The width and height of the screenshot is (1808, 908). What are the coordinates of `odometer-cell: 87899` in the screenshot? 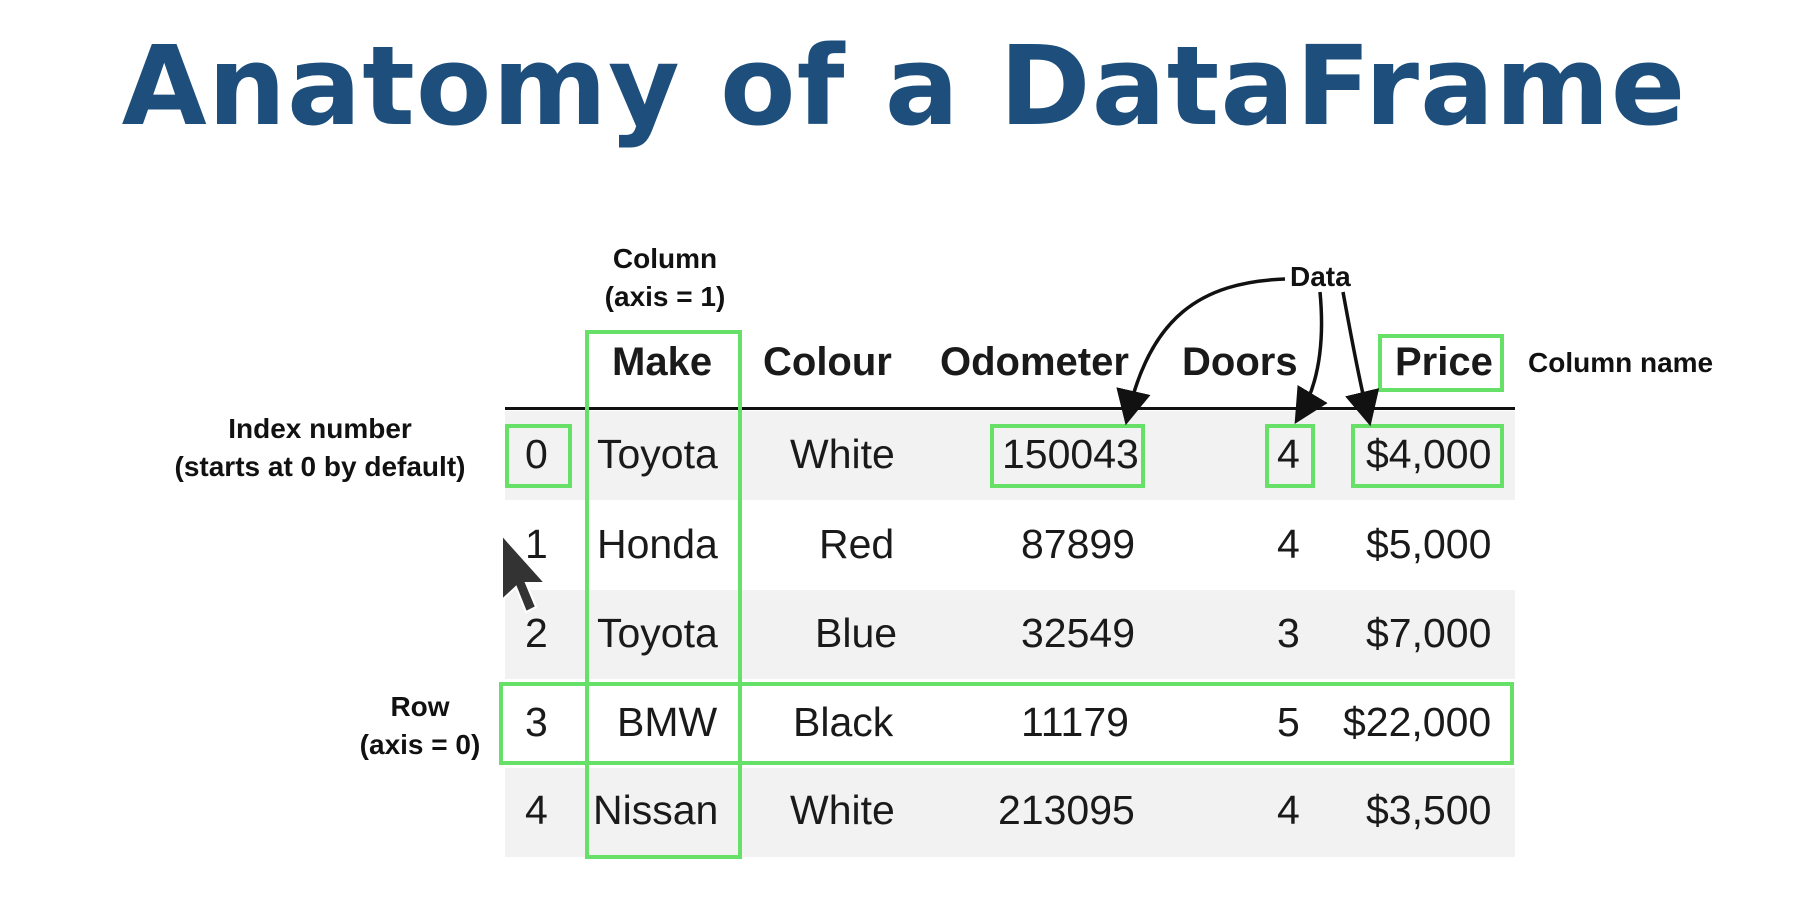 It's located at (1078, 544).